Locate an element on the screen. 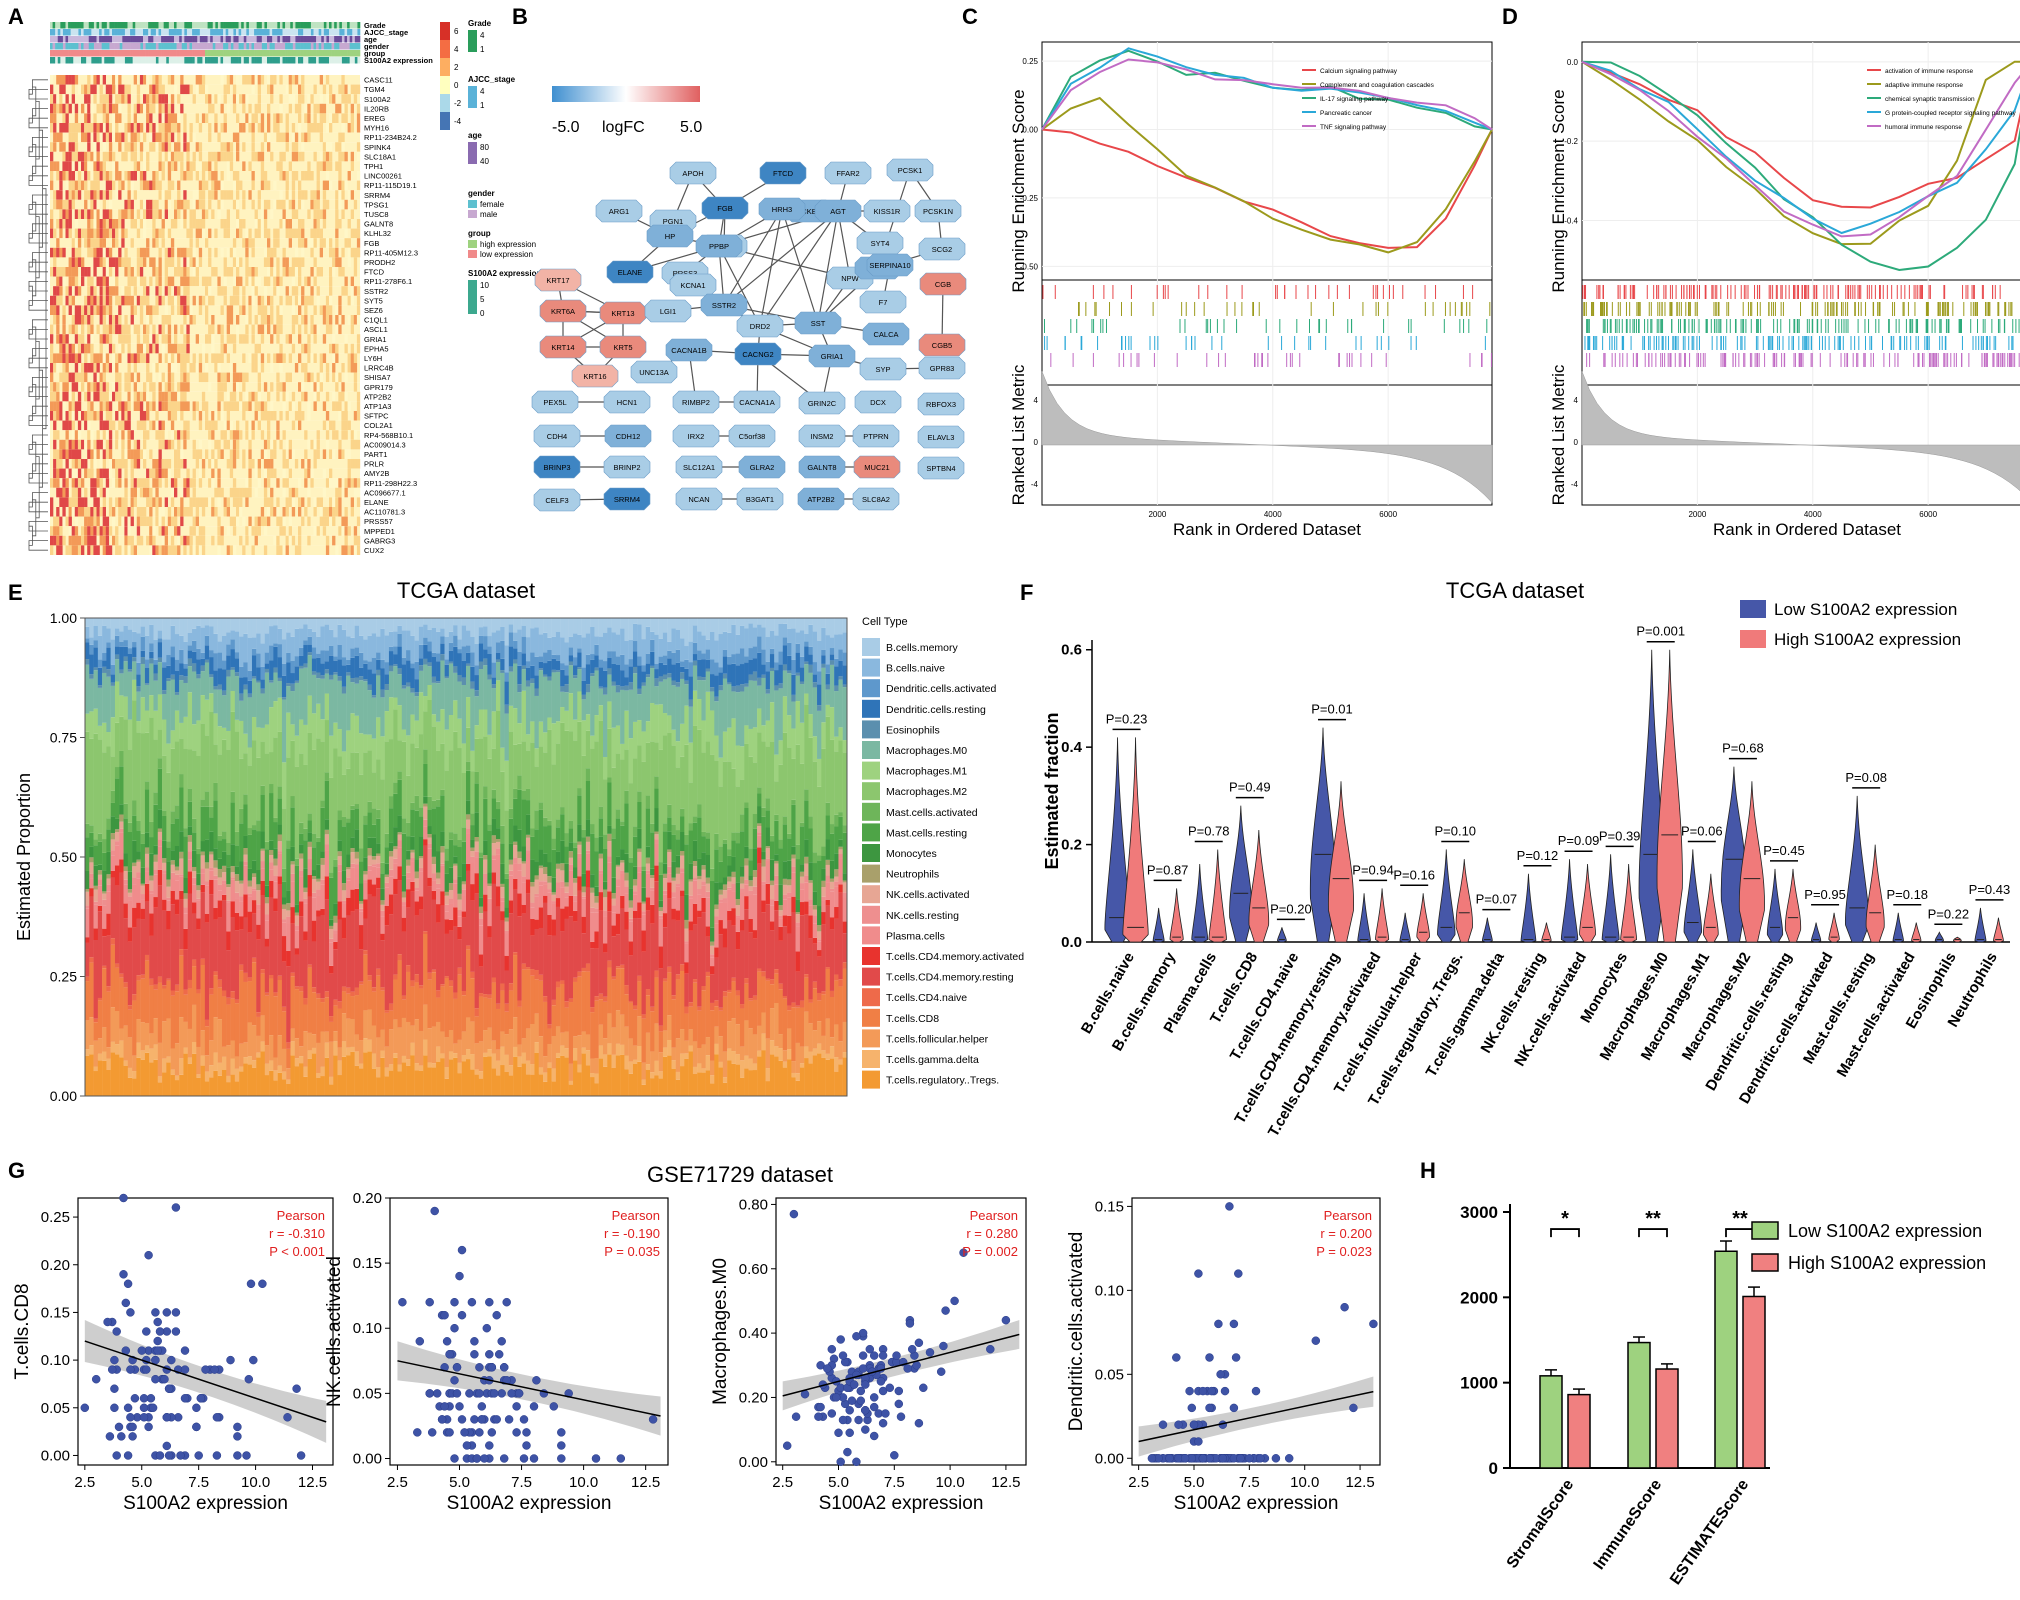  dendrogram-branch is located at coordinates (34, 216).